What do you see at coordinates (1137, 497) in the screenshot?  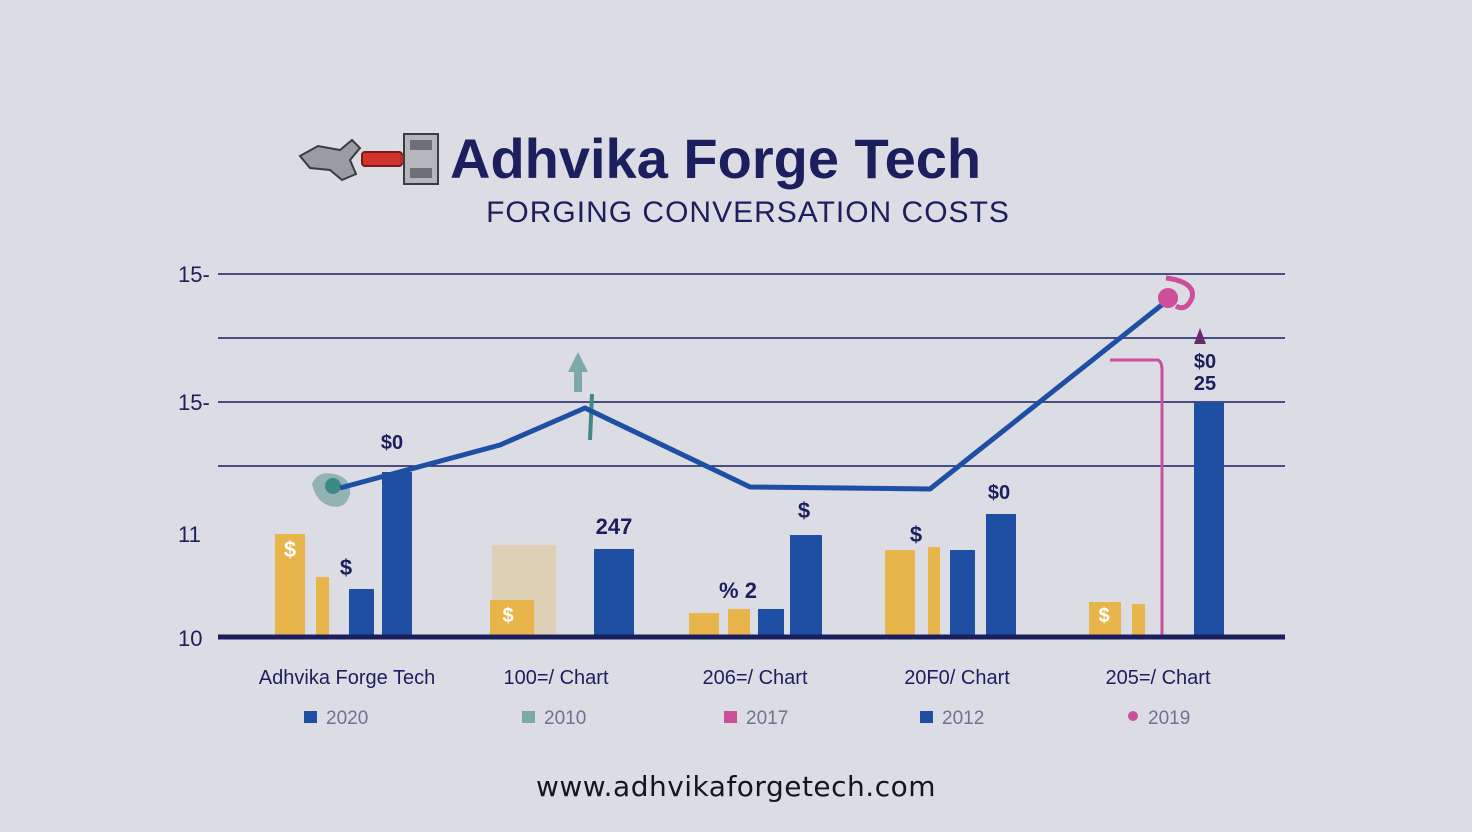 I see `pink-marker-line` at bounding box center [1137, 497].